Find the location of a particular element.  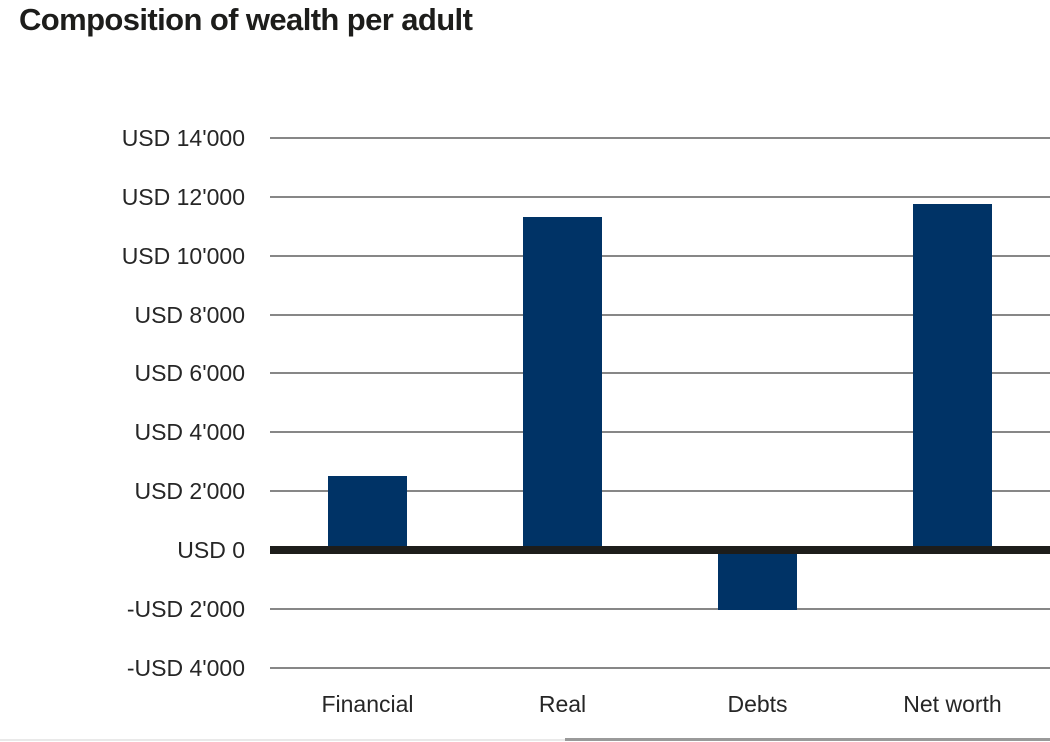

bar-debts is located at coordinates (757, 580).